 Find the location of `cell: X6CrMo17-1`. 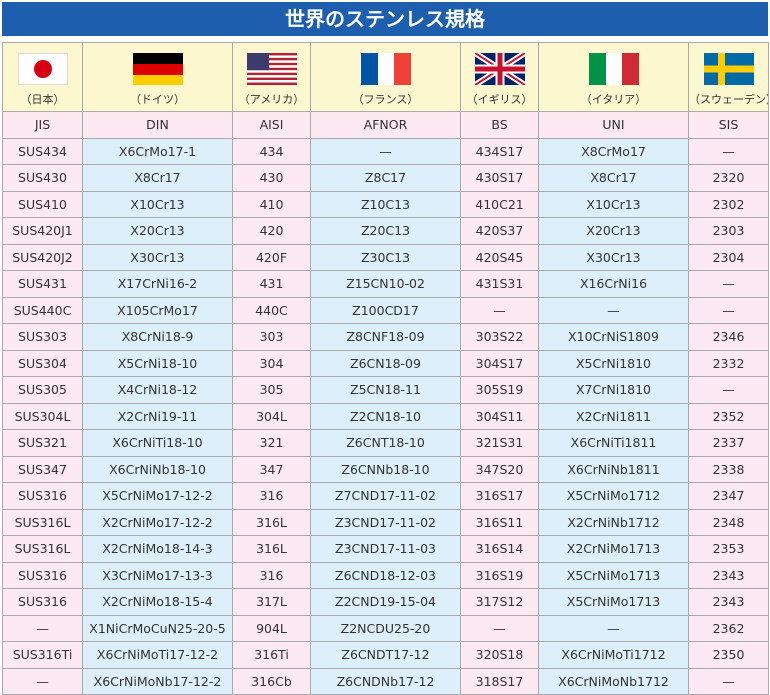

cell: X6CrMo17-1 is located at coordinates (157, 151).